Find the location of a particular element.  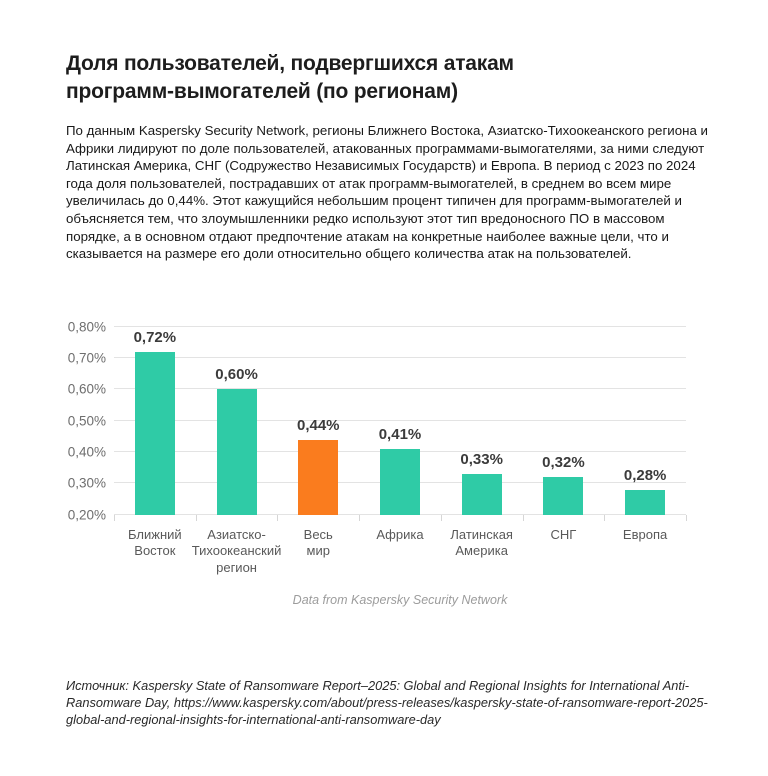

x-category-label: Европа is located at coordinates (645, 552).